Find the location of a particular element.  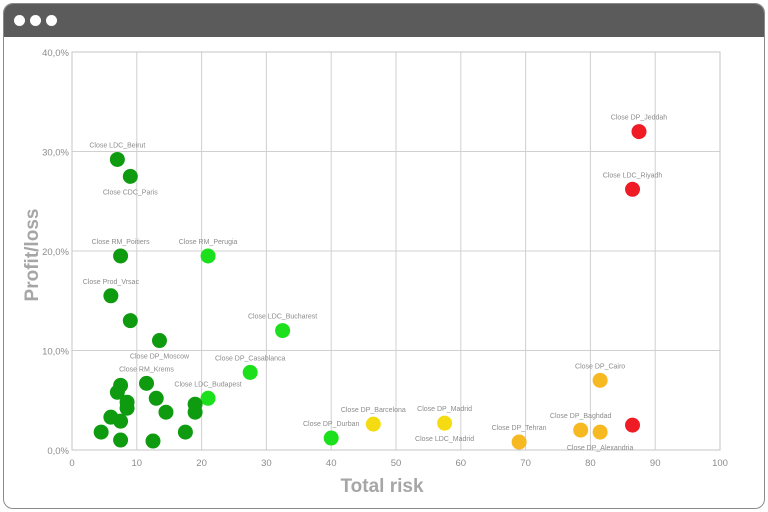

point-label: Close RM_Perugia is located at coordinates (208, 242).